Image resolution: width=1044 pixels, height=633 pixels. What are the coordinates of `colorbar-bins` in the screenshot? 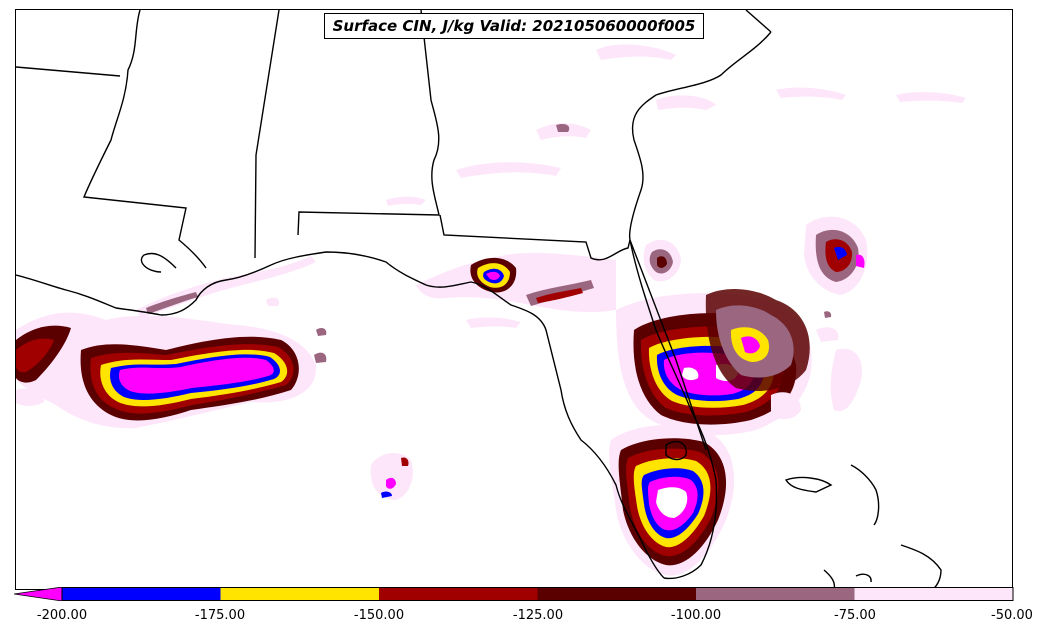 It's located at (537, 594).